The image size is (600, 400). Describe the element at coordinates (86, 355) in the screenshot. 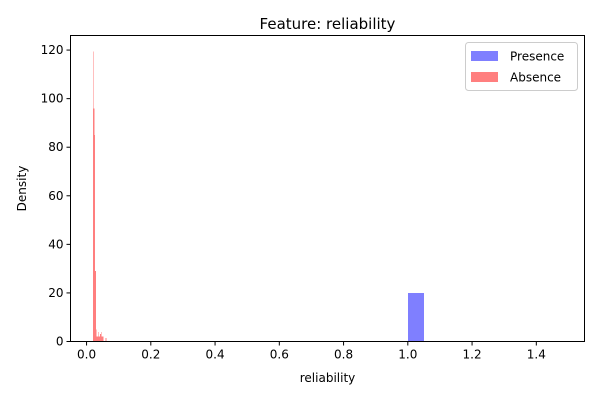

I see `x-tick-label: 0.0` at that location.